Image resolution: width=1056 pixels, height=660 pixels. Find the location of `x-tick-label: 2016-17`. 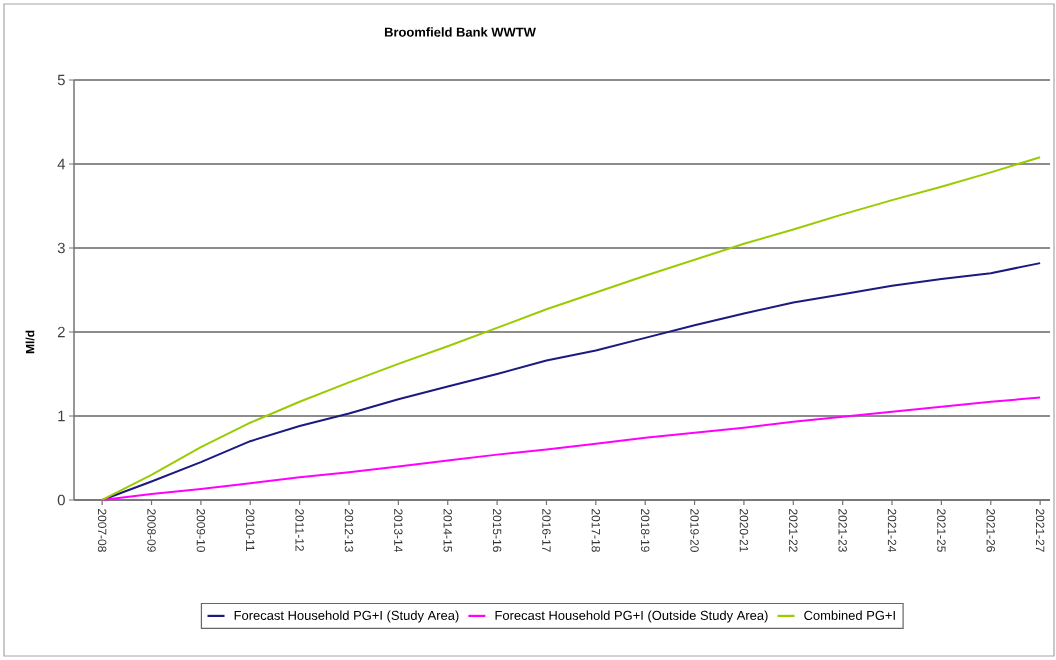

x-tick-label: 2016-17 is located at coordinates (546, 530).